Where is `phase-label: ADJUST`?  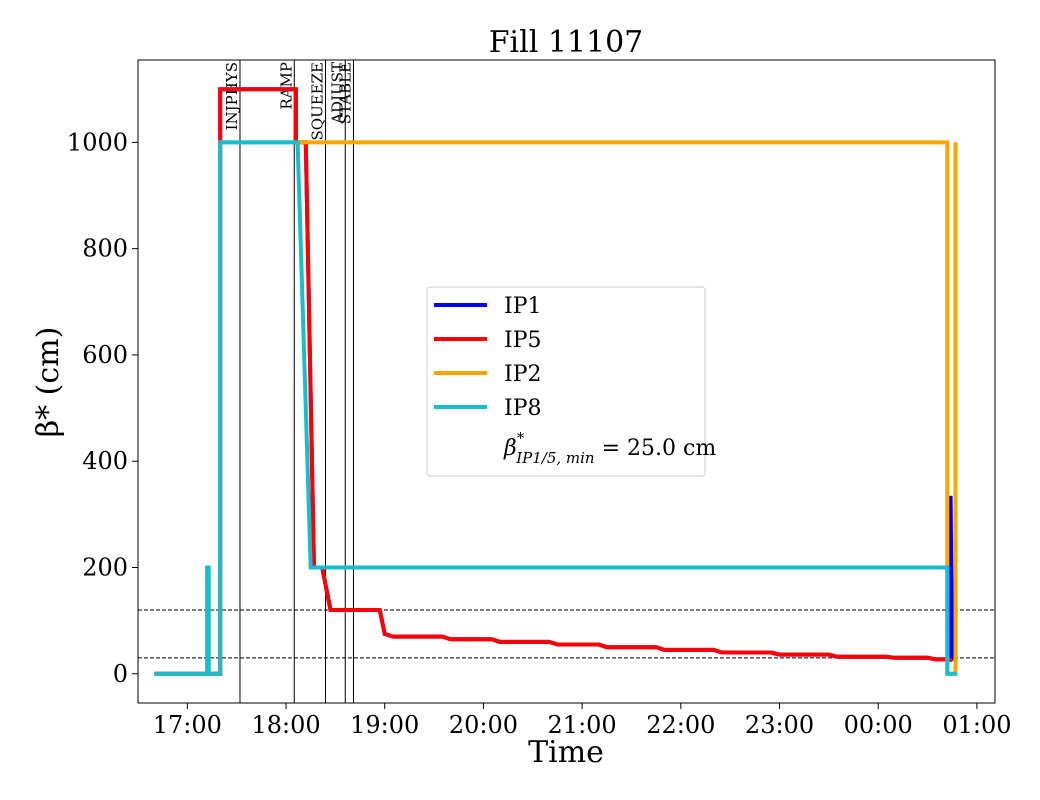
phase-label: ADJUST is located at coordinates (337, 93).